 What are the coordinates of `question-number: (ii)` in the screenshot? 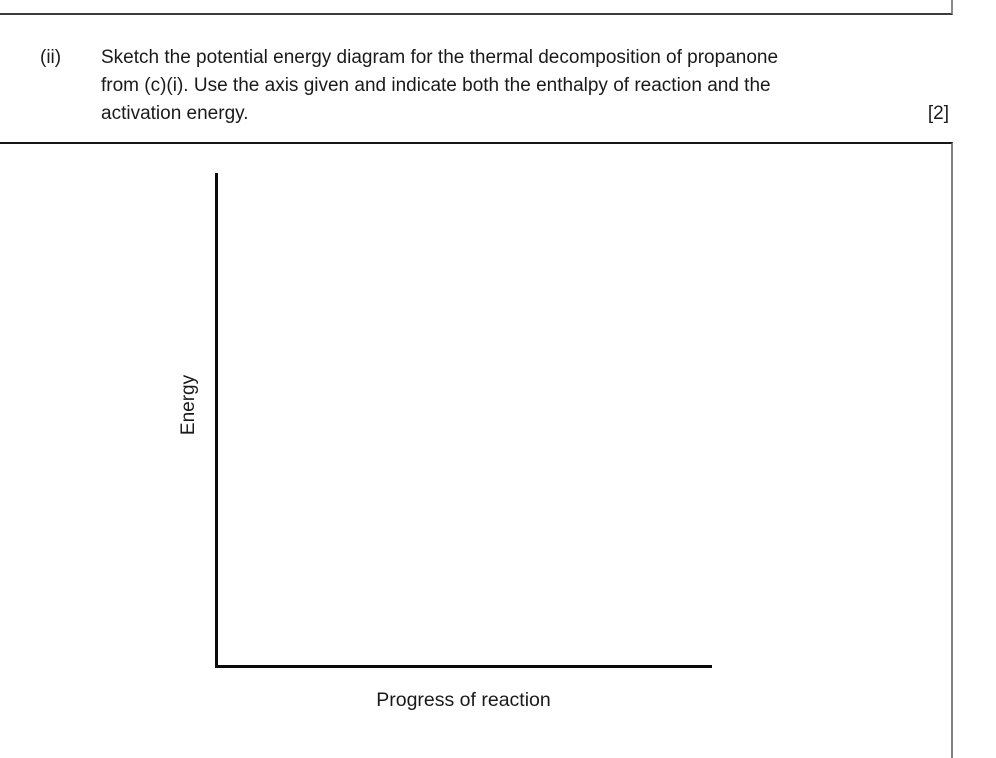 It's located at (51, 57).